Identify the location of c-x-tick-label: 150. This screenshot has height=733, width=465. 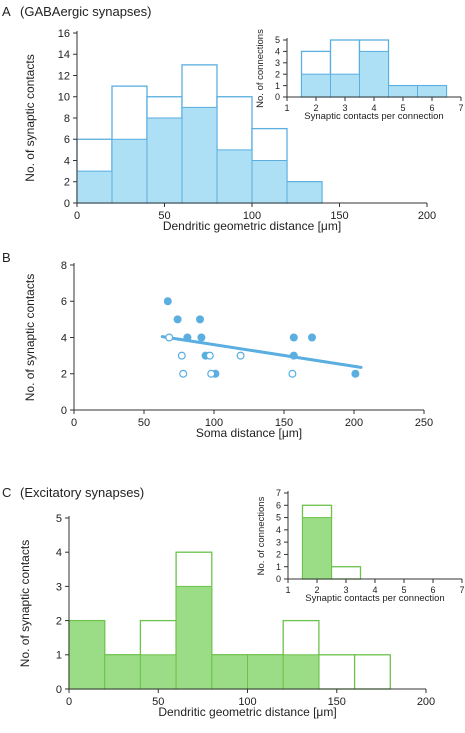
(337, 702).